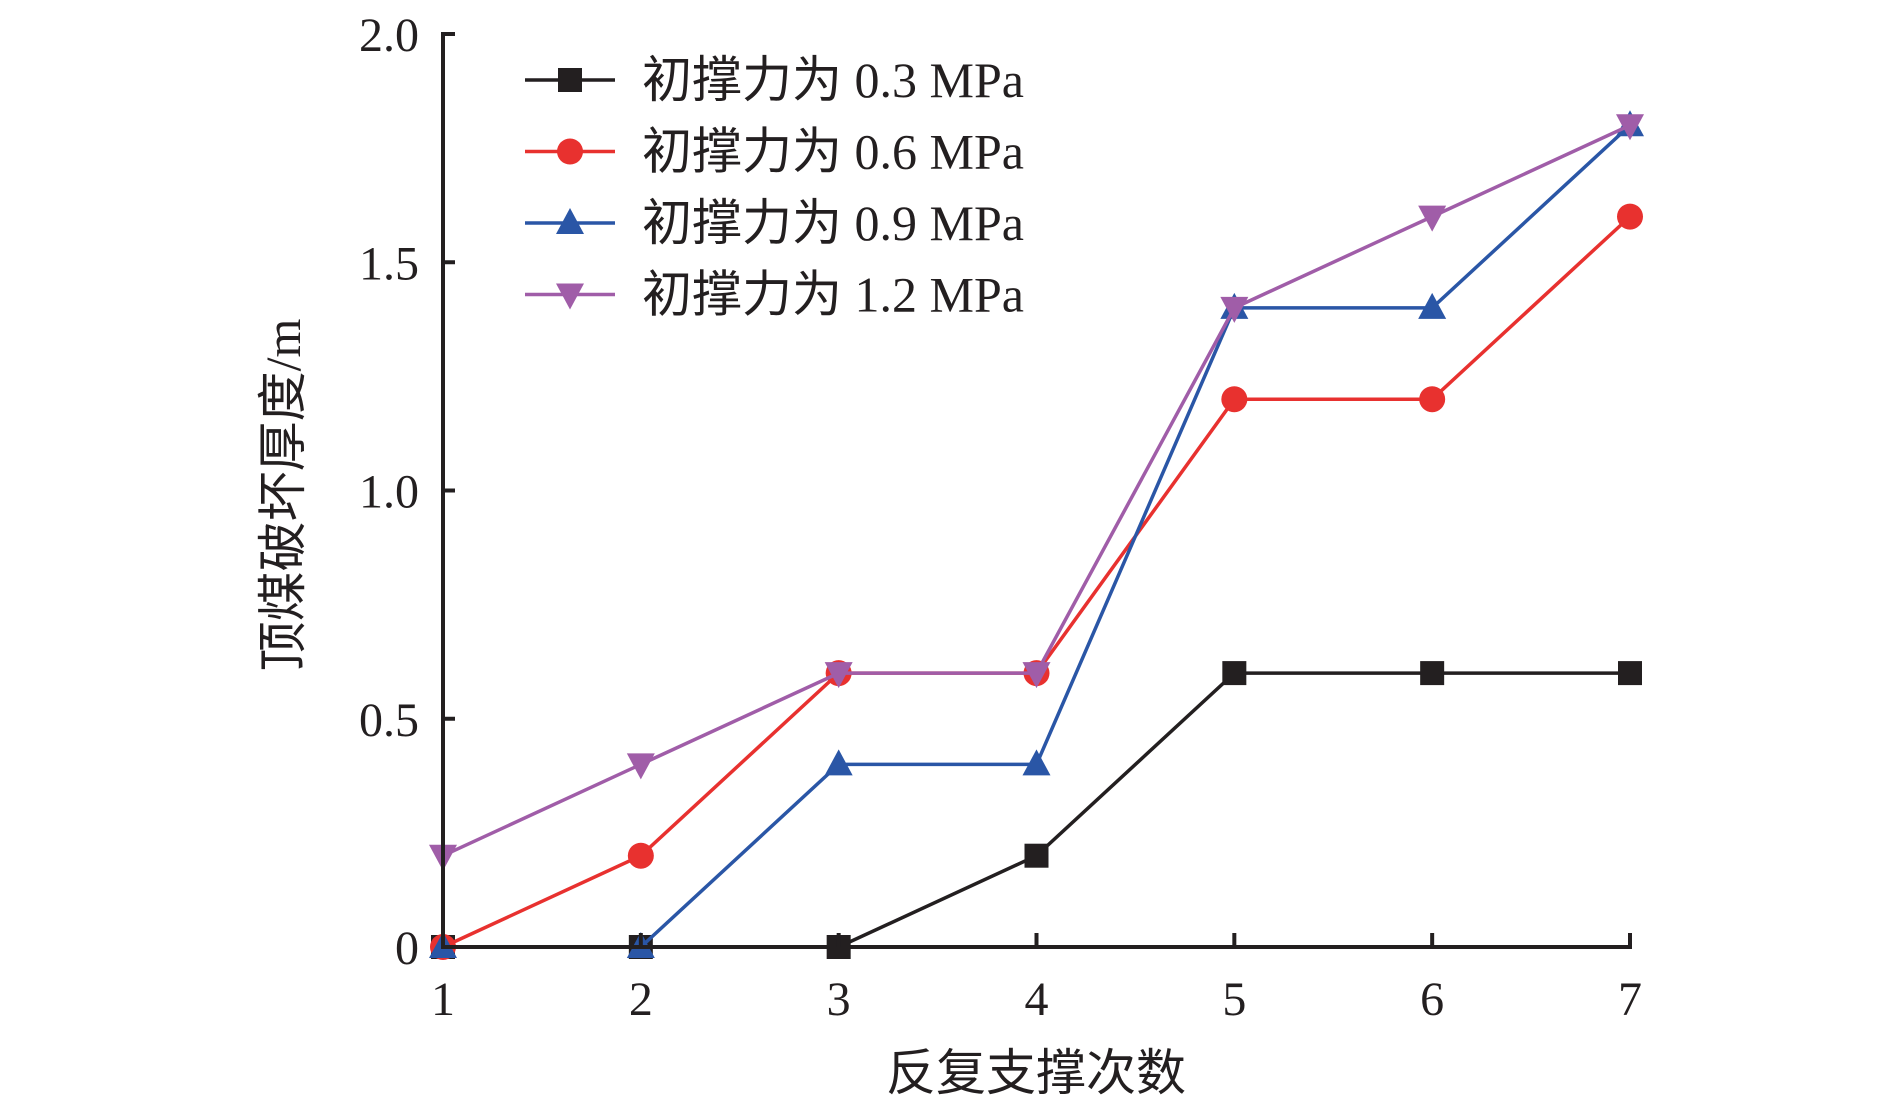 This screenshot has height=1108, width=1890. What do you see at coordinates (389, 720) in the screenshot?
I see `y-tick-label: 0.5` at bounding box center [389, 720].